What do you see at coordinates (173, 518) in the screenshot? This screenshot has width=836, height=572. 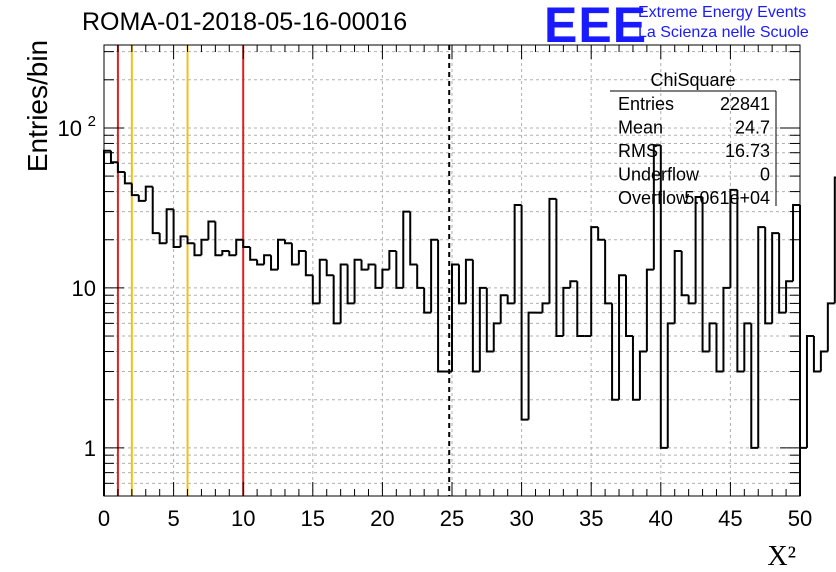 I see `x-tick-label: 5` at bounding box center [173, 518].